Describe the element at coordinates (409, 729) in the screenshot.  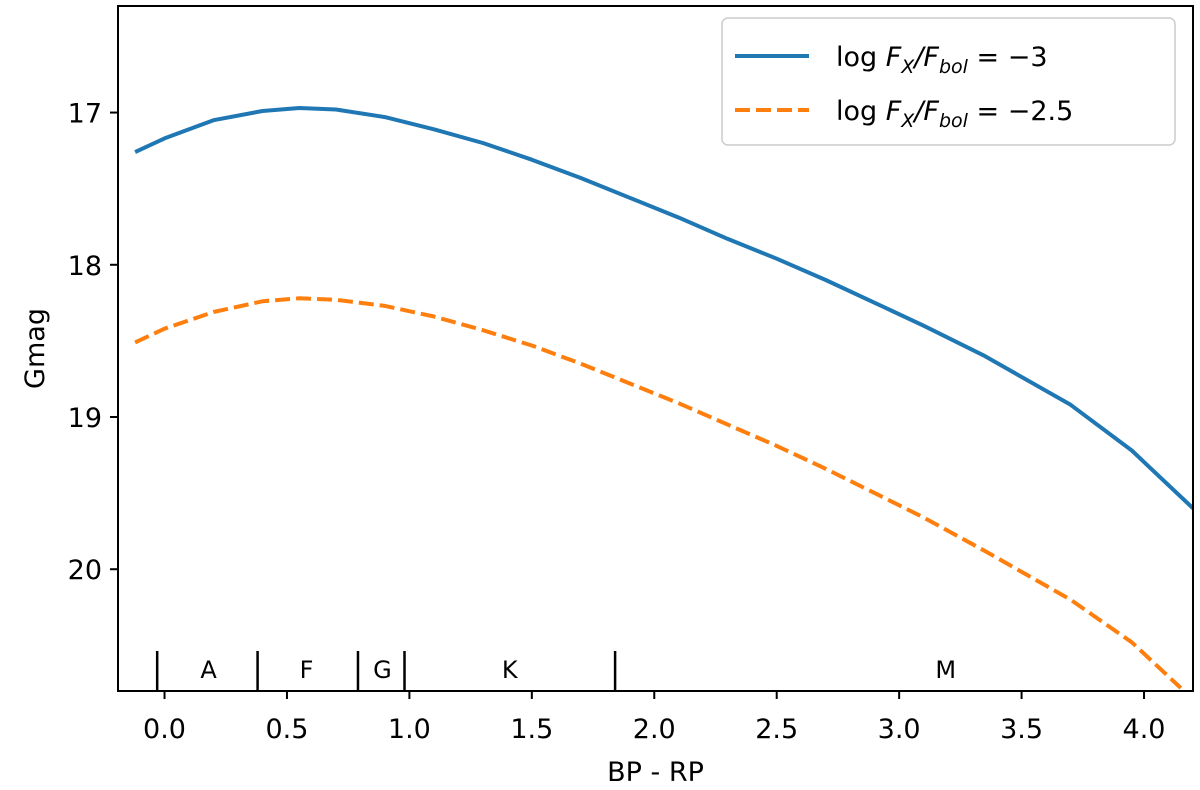
I see `x-tick-label: 1.0` at that location.